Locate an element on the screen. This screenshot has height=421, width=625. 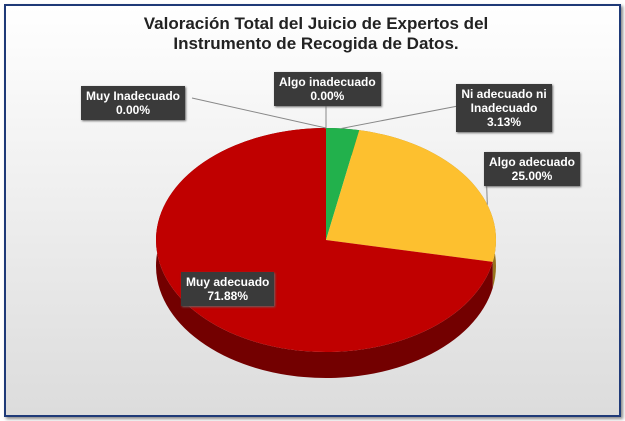
label-value: 71.88% is located at coordinates (228, 296).